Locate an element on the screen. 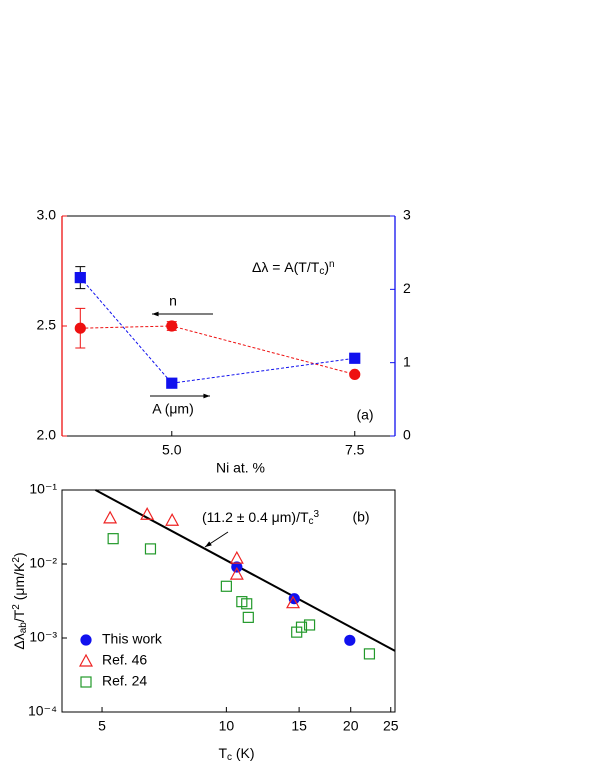 This screenshot has height=770, width=595. y2-tick-label: 3 is located at coordinates (407, 215).